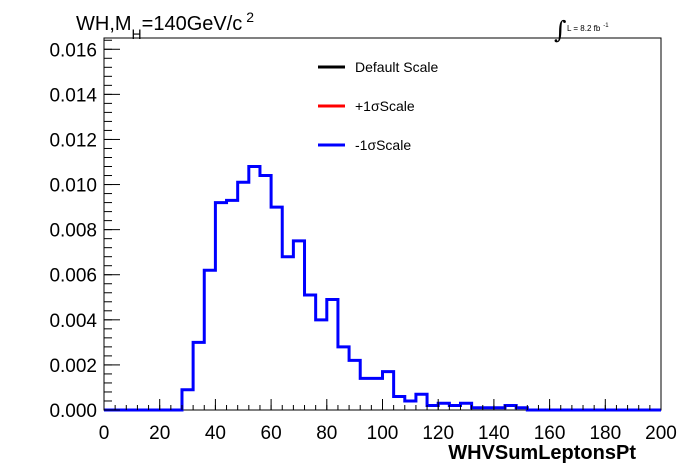  What do you see at coordinates (542, 453) in the screenshot?
I see `x-axis-label: WHVSumLeptonsPt` at bounding box center [542, 453].